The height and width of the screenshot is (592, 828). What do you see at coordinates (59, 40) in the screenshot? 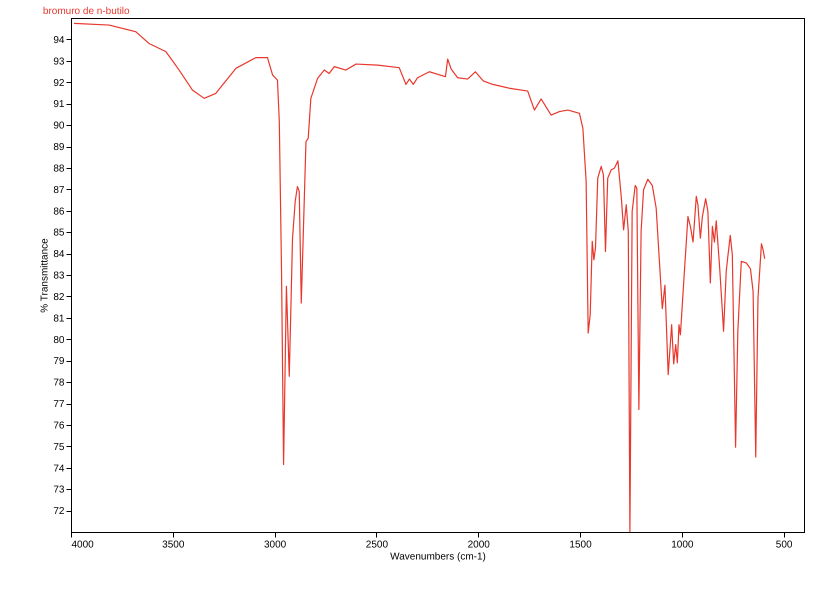
I see `y-tick-label: 94` at bounding box center [59, 40].